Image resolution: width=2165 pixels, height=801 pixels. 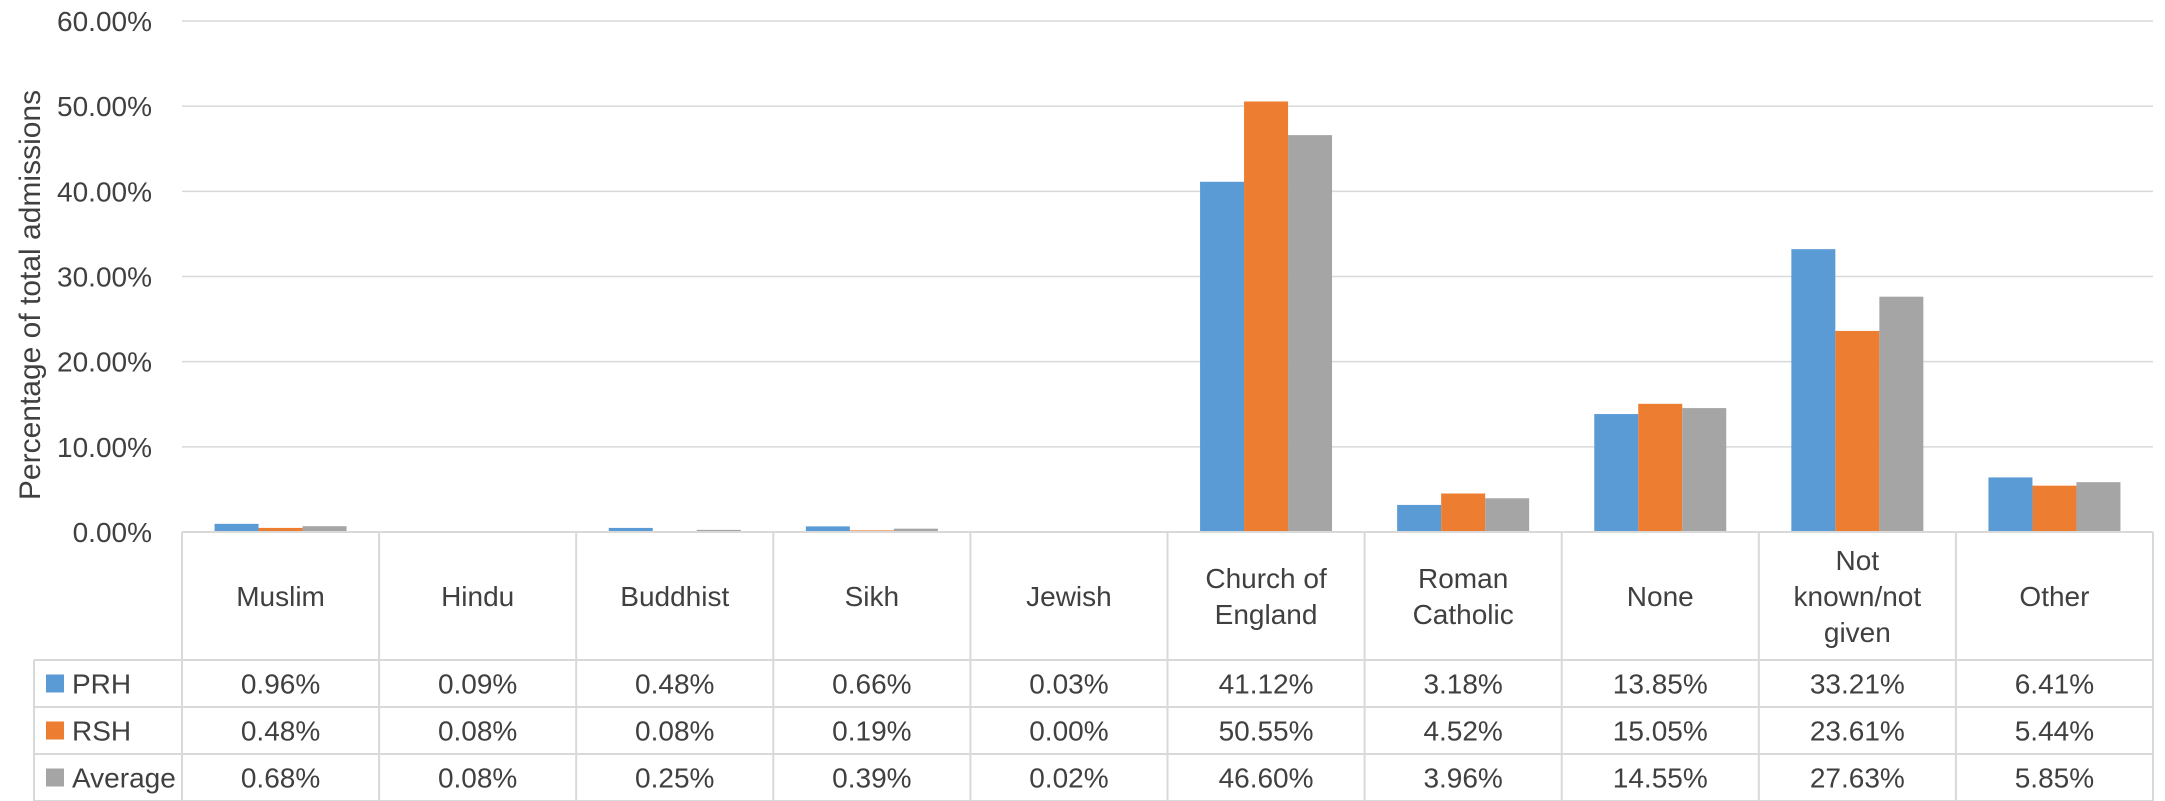 I want to click on category-label: Sikh, so click(x=872, y=596).